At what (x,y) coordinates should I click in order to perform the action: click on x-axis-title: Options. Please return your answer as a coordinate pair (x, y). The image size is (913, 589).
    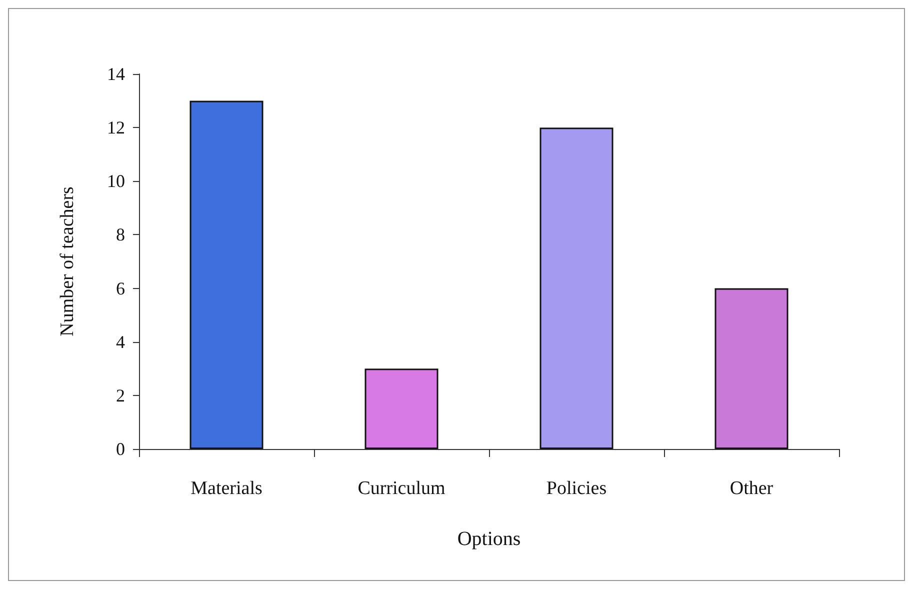
    Looking at the image, I should click on (489, 539).